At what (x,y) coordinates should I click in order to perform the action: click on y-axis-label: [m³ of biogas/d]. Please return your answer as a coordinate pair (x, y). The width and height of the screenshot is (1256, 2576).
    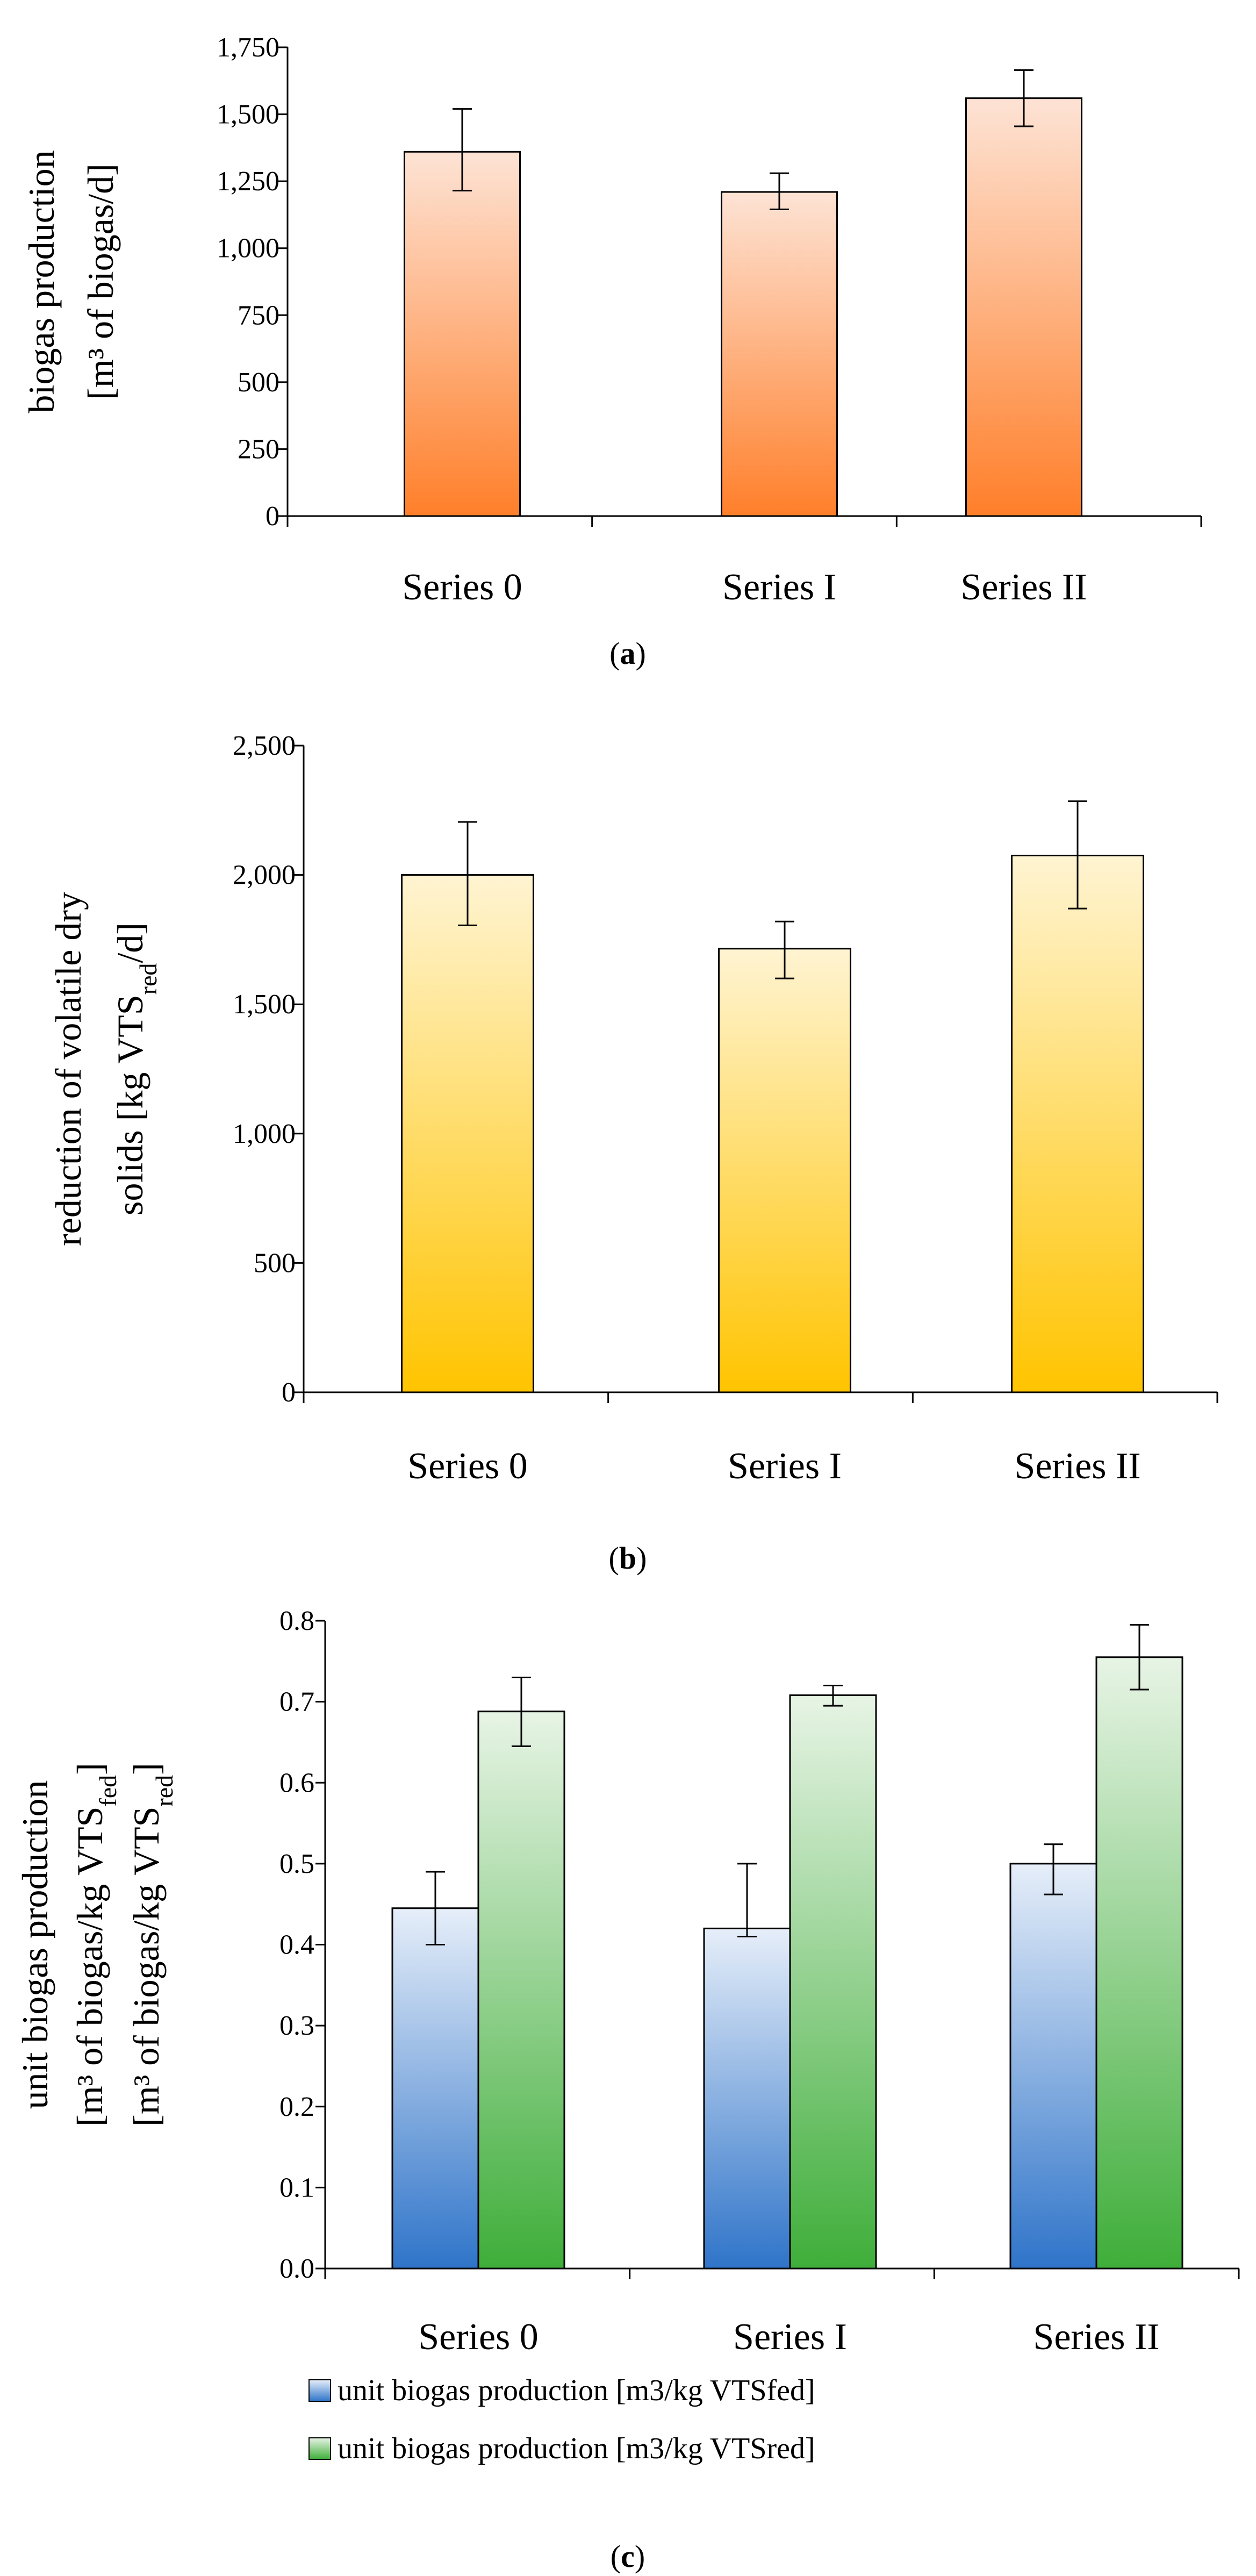
    Looking at the image, I should click on (100, 281).